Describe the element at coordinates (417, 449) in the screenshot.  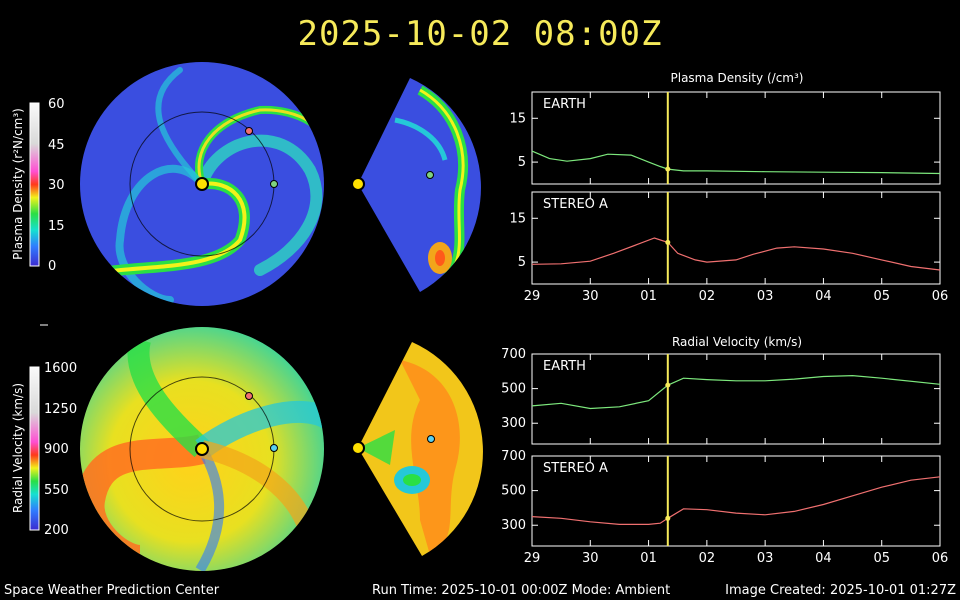
I see `velocity-meridional-wedge` at that location.